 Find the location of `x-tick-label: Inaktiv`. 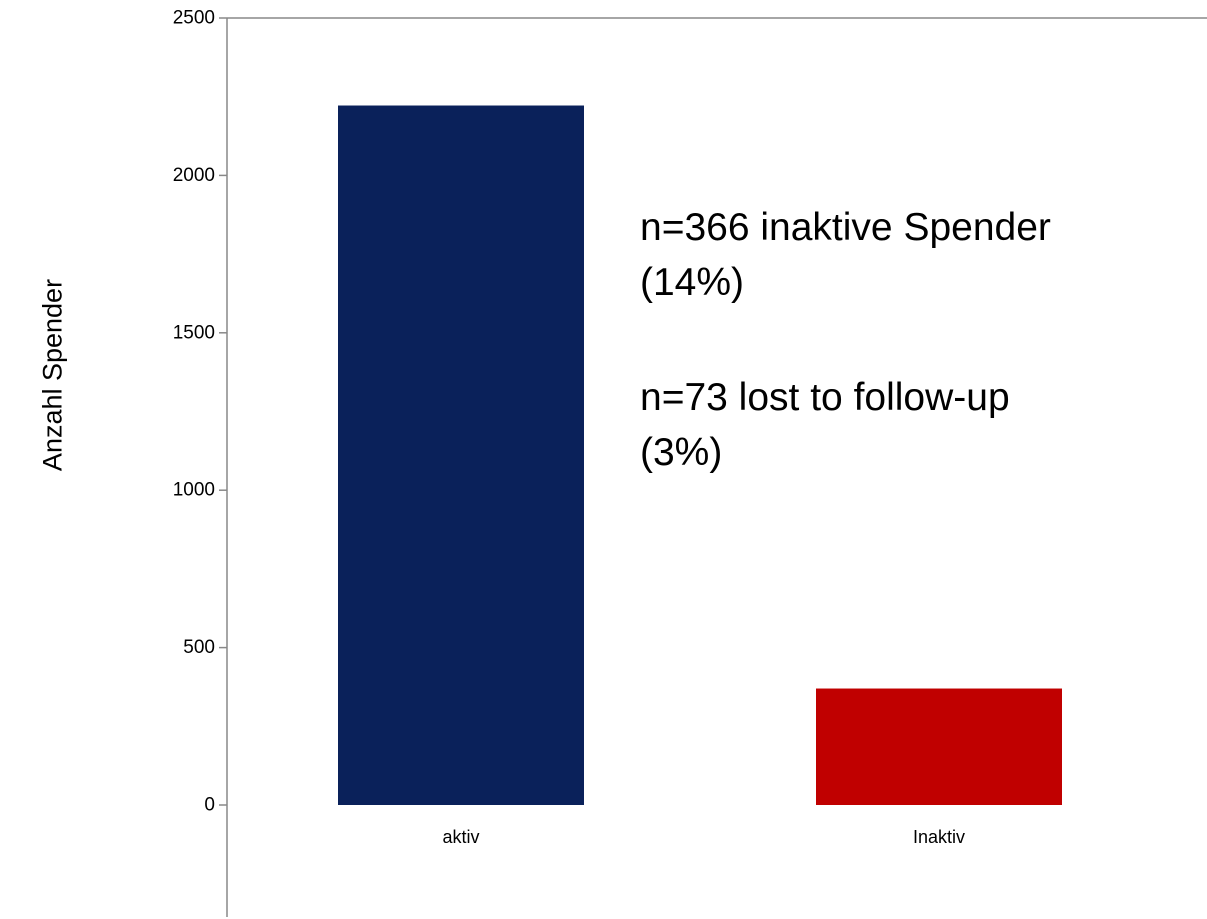

x-tick-label: Inaktiv is located at coordinates (939, 837).